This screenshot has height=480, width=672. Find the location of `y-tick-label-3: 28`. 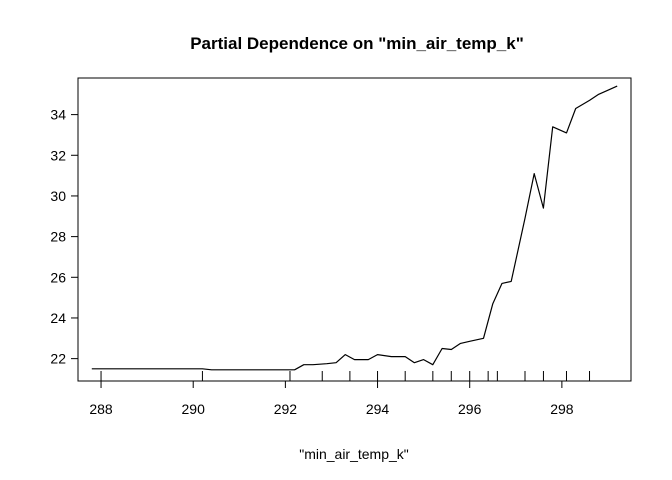

y-tick-label-3: 28 is located at coordinates (58, 237).